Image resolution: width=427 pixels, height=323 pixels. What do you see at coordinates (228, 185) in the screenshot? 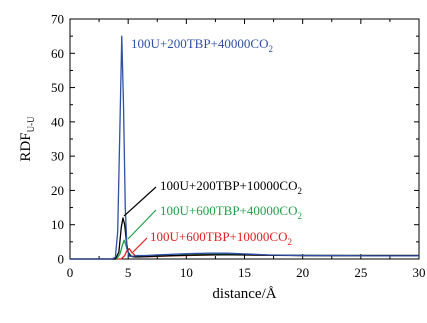
I see `series-label-main: 100U+200TBP+10000CO` at bounding box center [228, 185].